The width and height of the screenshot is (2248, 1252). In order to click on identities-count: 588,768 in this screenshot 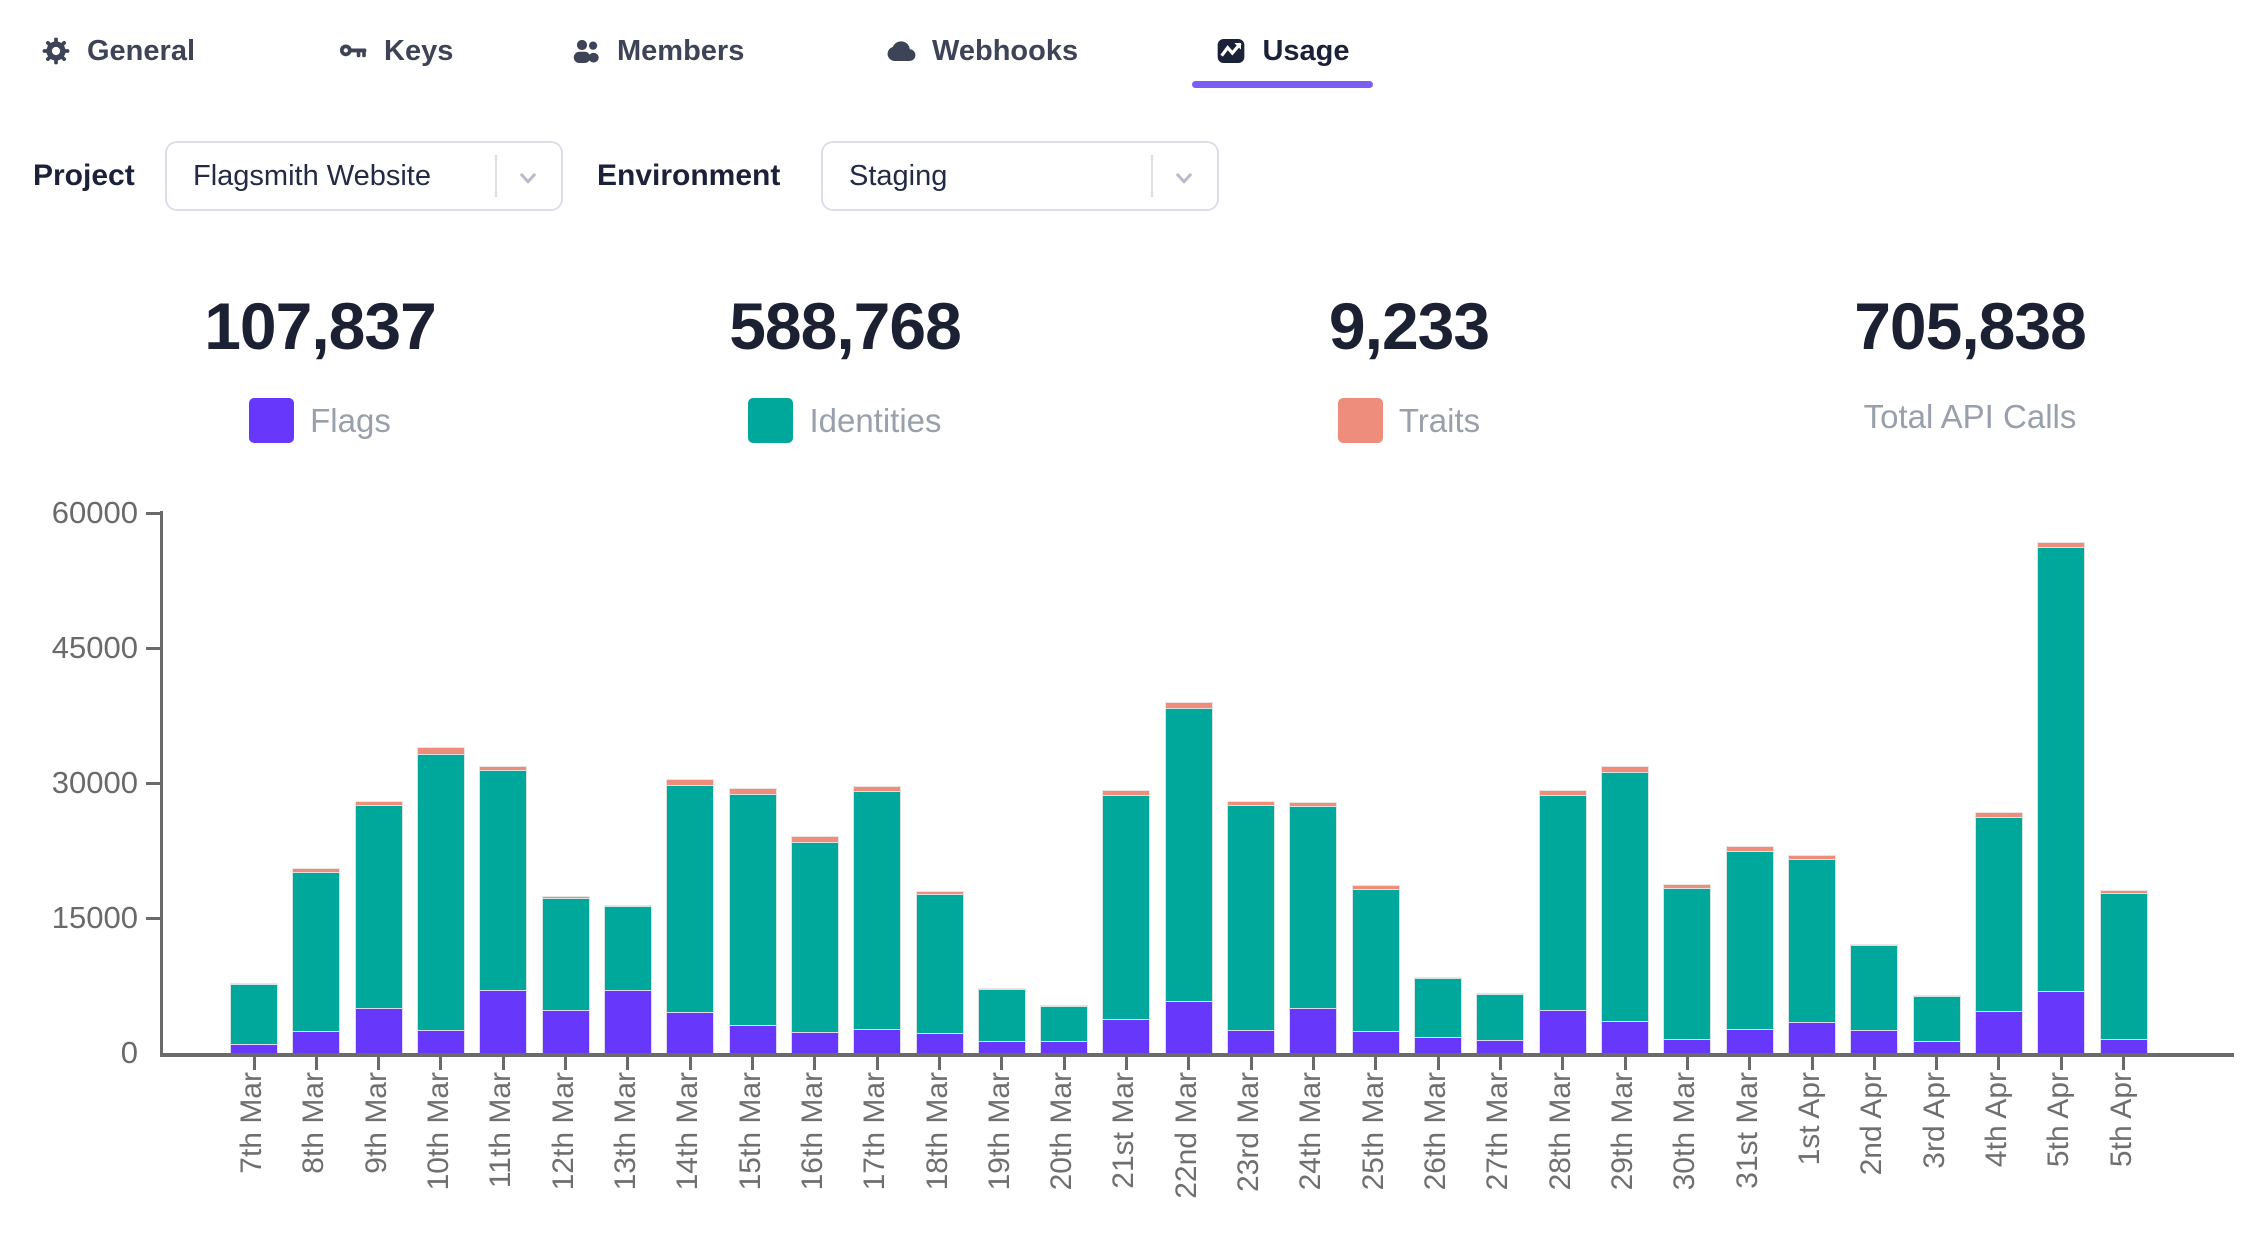, I will do `click(845, 326)`.